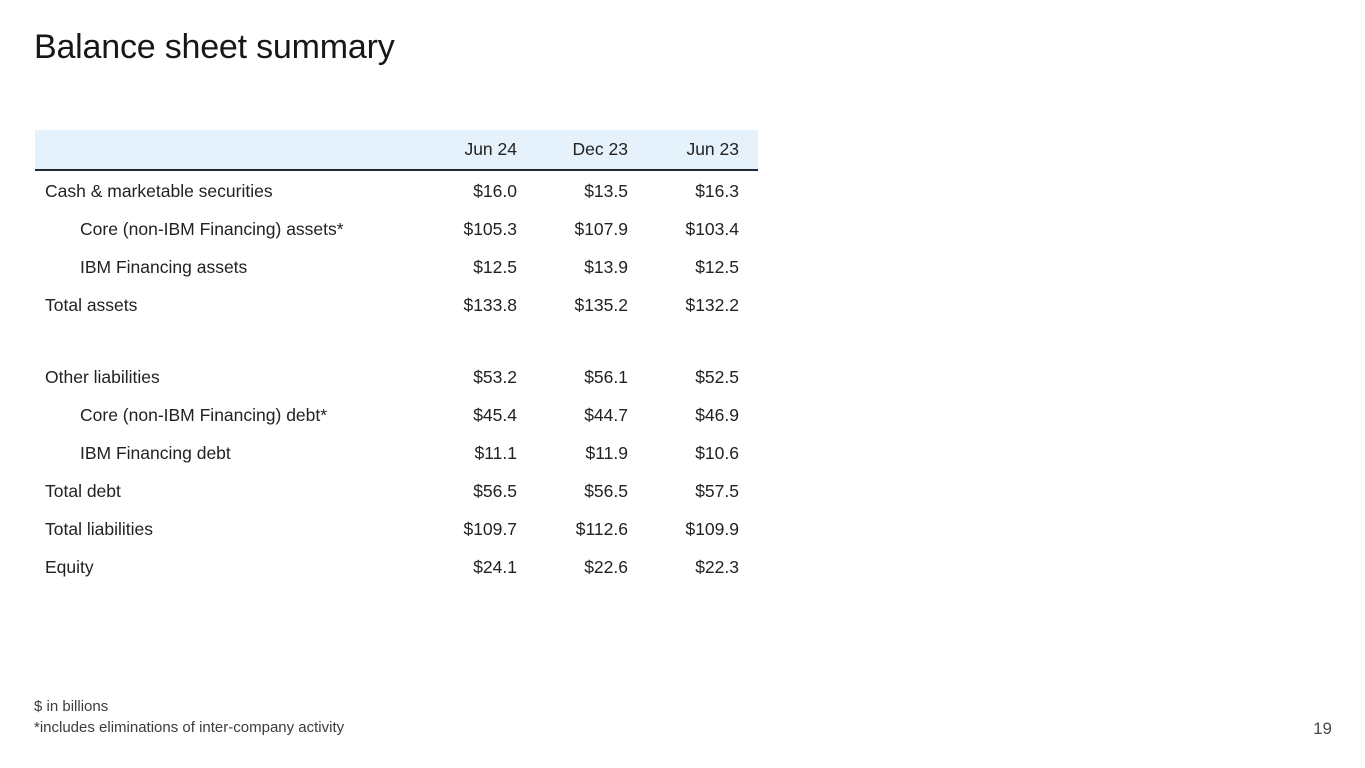  What do you see at coordinates (712, 304) in the screenshot?
I see `row-value: $132.2` at bounding box center [712, 304].